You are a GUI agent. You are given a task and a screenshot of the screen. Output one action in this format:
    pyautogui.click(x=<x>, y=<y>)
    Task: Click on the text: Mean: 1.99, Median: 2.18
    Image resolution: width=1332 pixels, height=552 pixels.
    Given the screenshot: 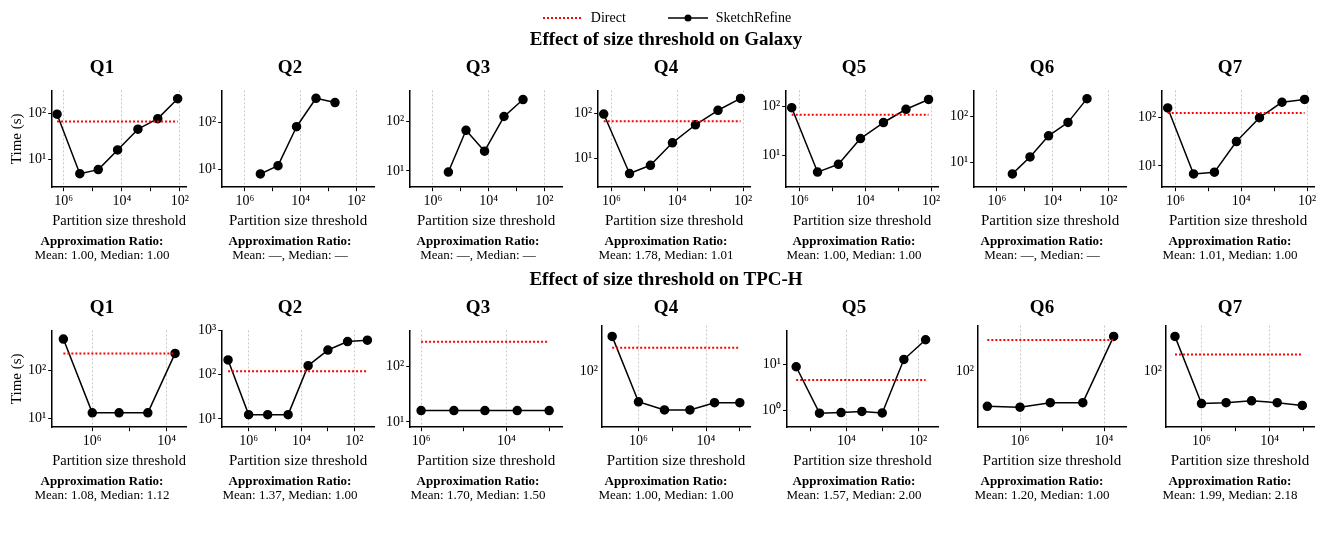 What is the action you would take?
    pyautogui.click(x=1230, y=494)
    